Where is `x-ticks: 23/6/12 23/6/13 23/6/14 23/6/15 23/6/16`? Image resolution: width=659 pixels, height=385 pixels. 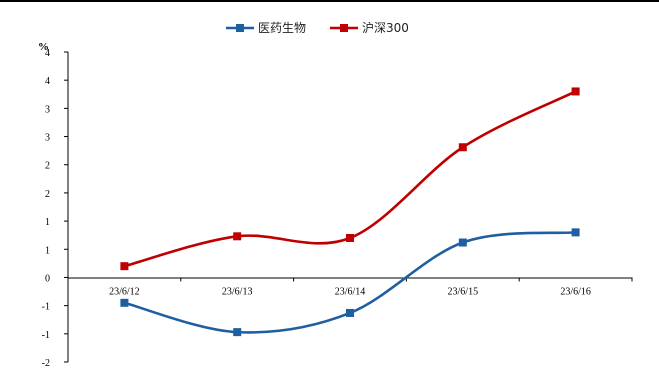
x-ticks: 23/6/12 23/6/13 23/6/14 23/6/15 23/6/16 is located at coordinates (350, 287).